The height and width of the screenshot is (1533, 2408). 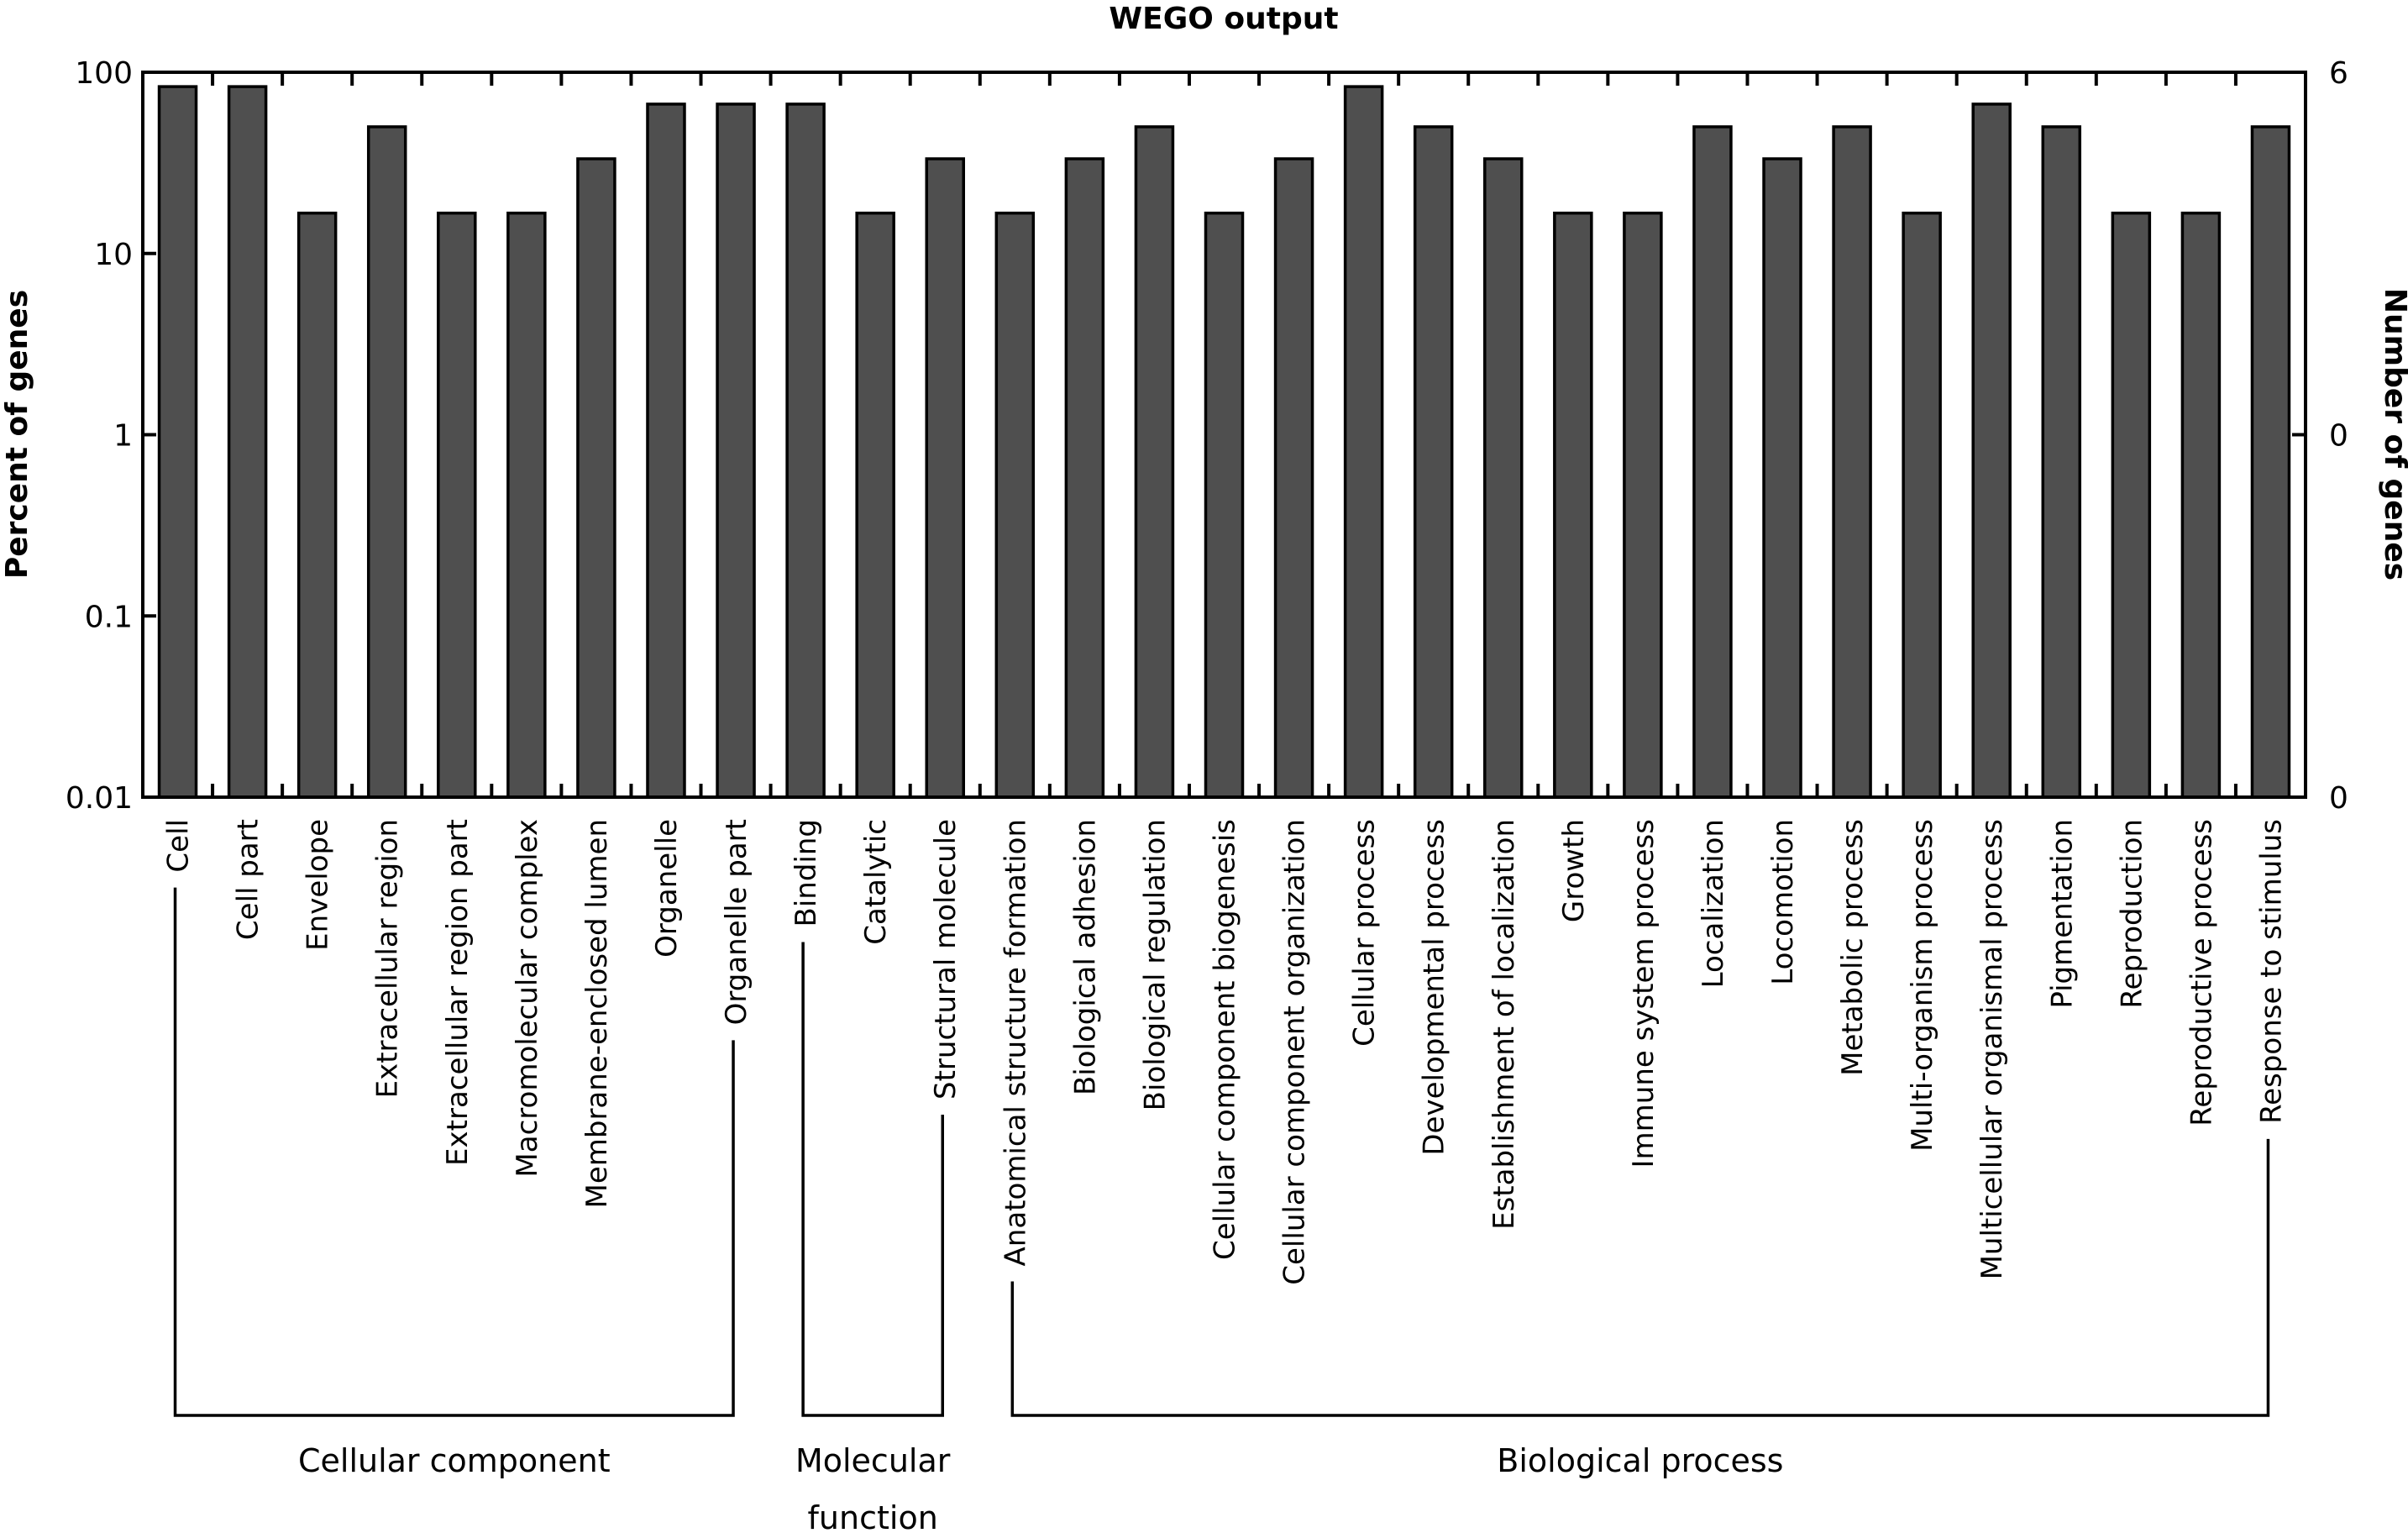 I want to click on group-label: Biological process, so click(x=1640, y=1460).